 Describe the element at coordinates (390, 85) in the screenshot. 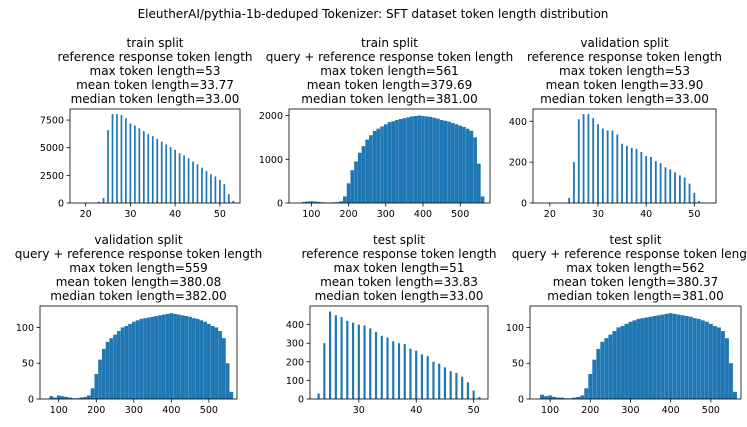

I see `subplot-title-line: mean token length=379.69` at that location.